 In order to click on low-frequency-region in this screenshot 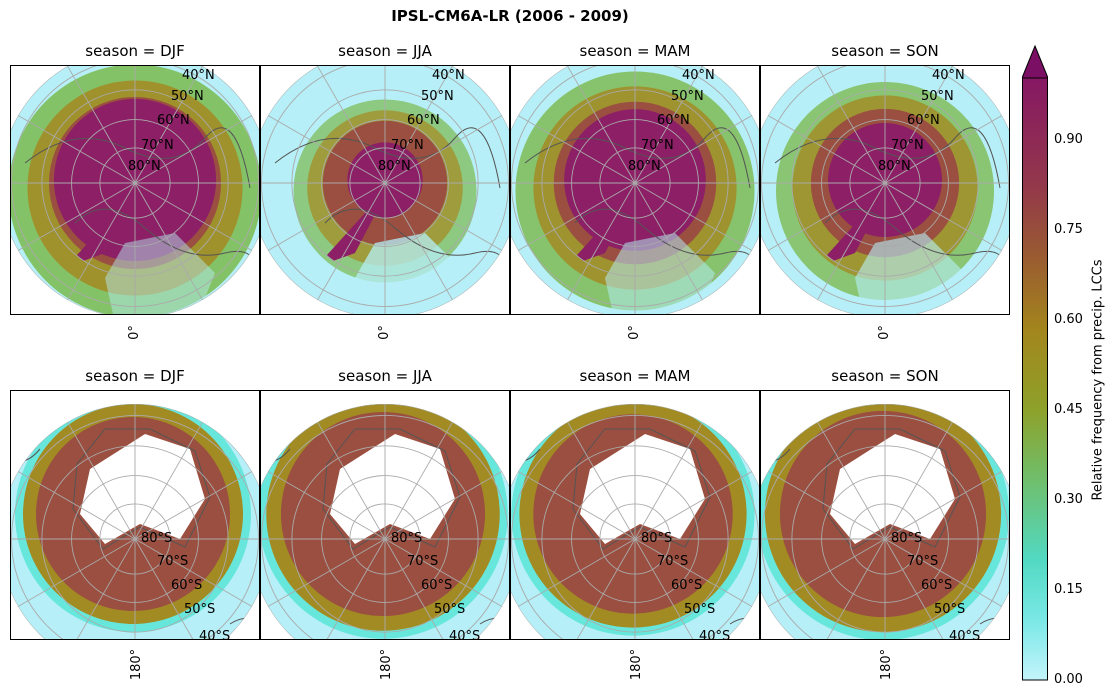, I will do `click(660, 273)`.